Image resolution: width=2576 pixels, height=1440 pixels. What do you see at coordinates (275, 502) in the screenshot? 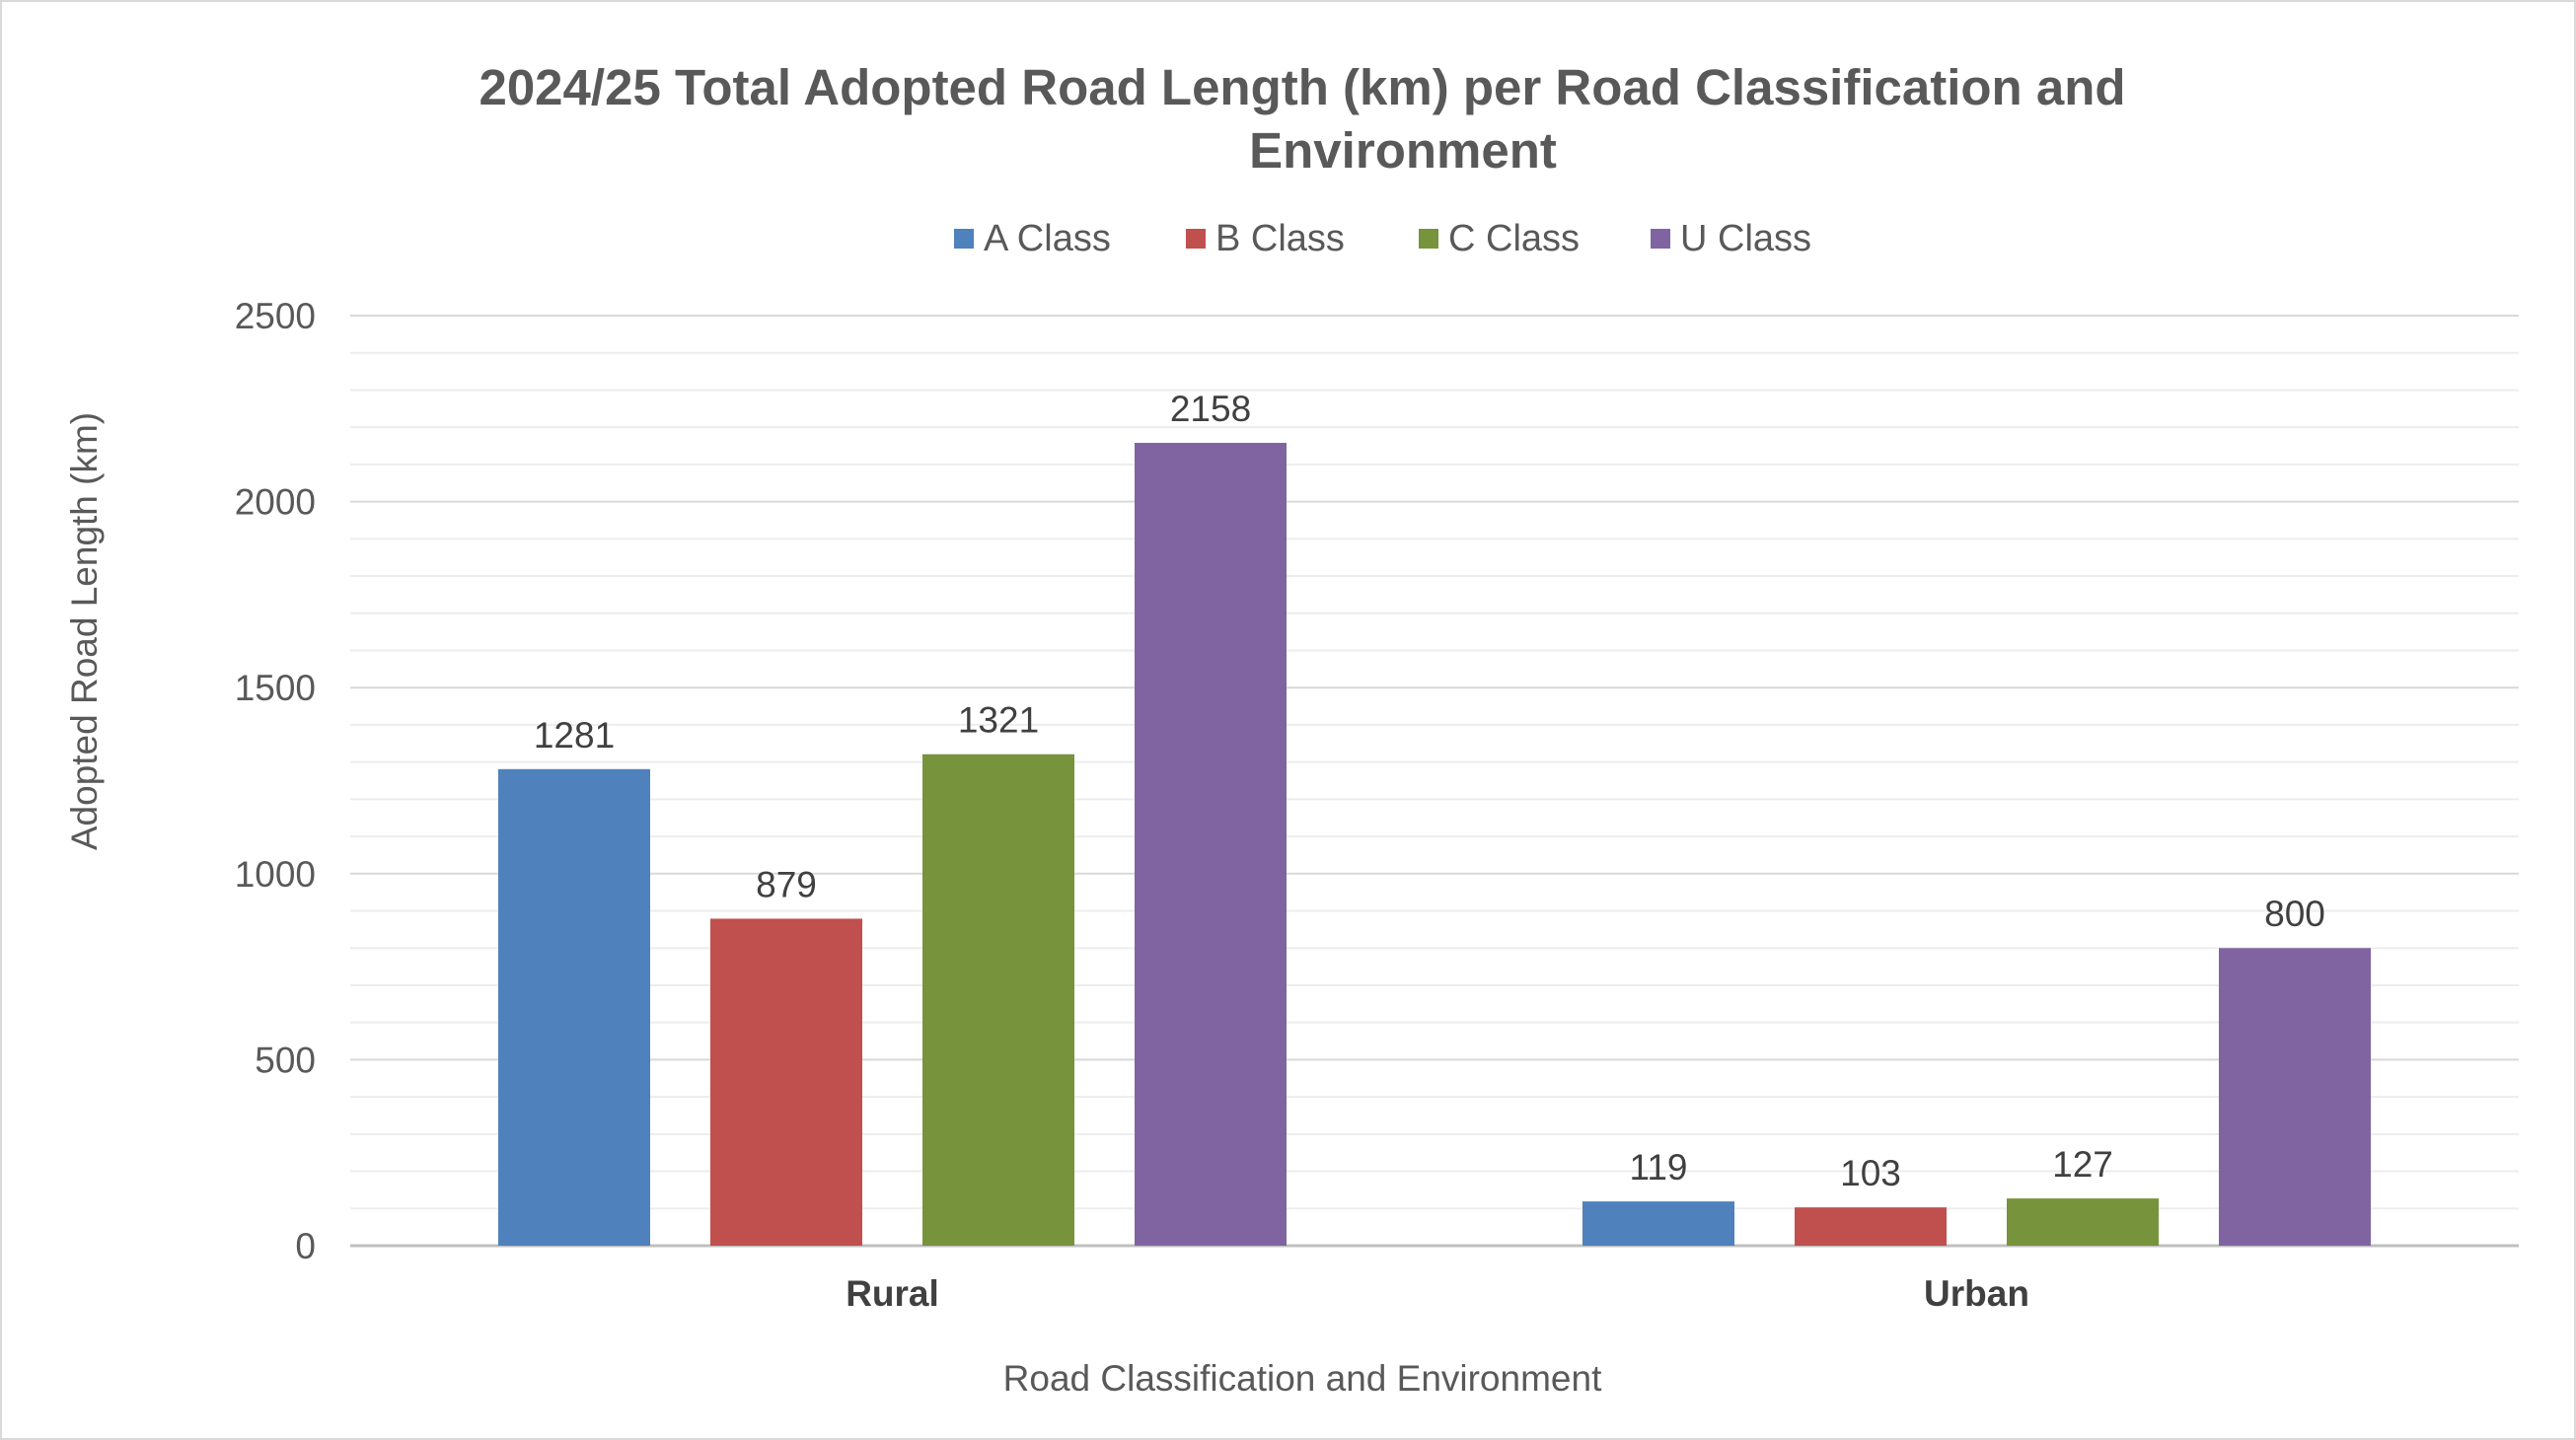
I see `y-tick-label: 2000` at bounding box center [275, 502].